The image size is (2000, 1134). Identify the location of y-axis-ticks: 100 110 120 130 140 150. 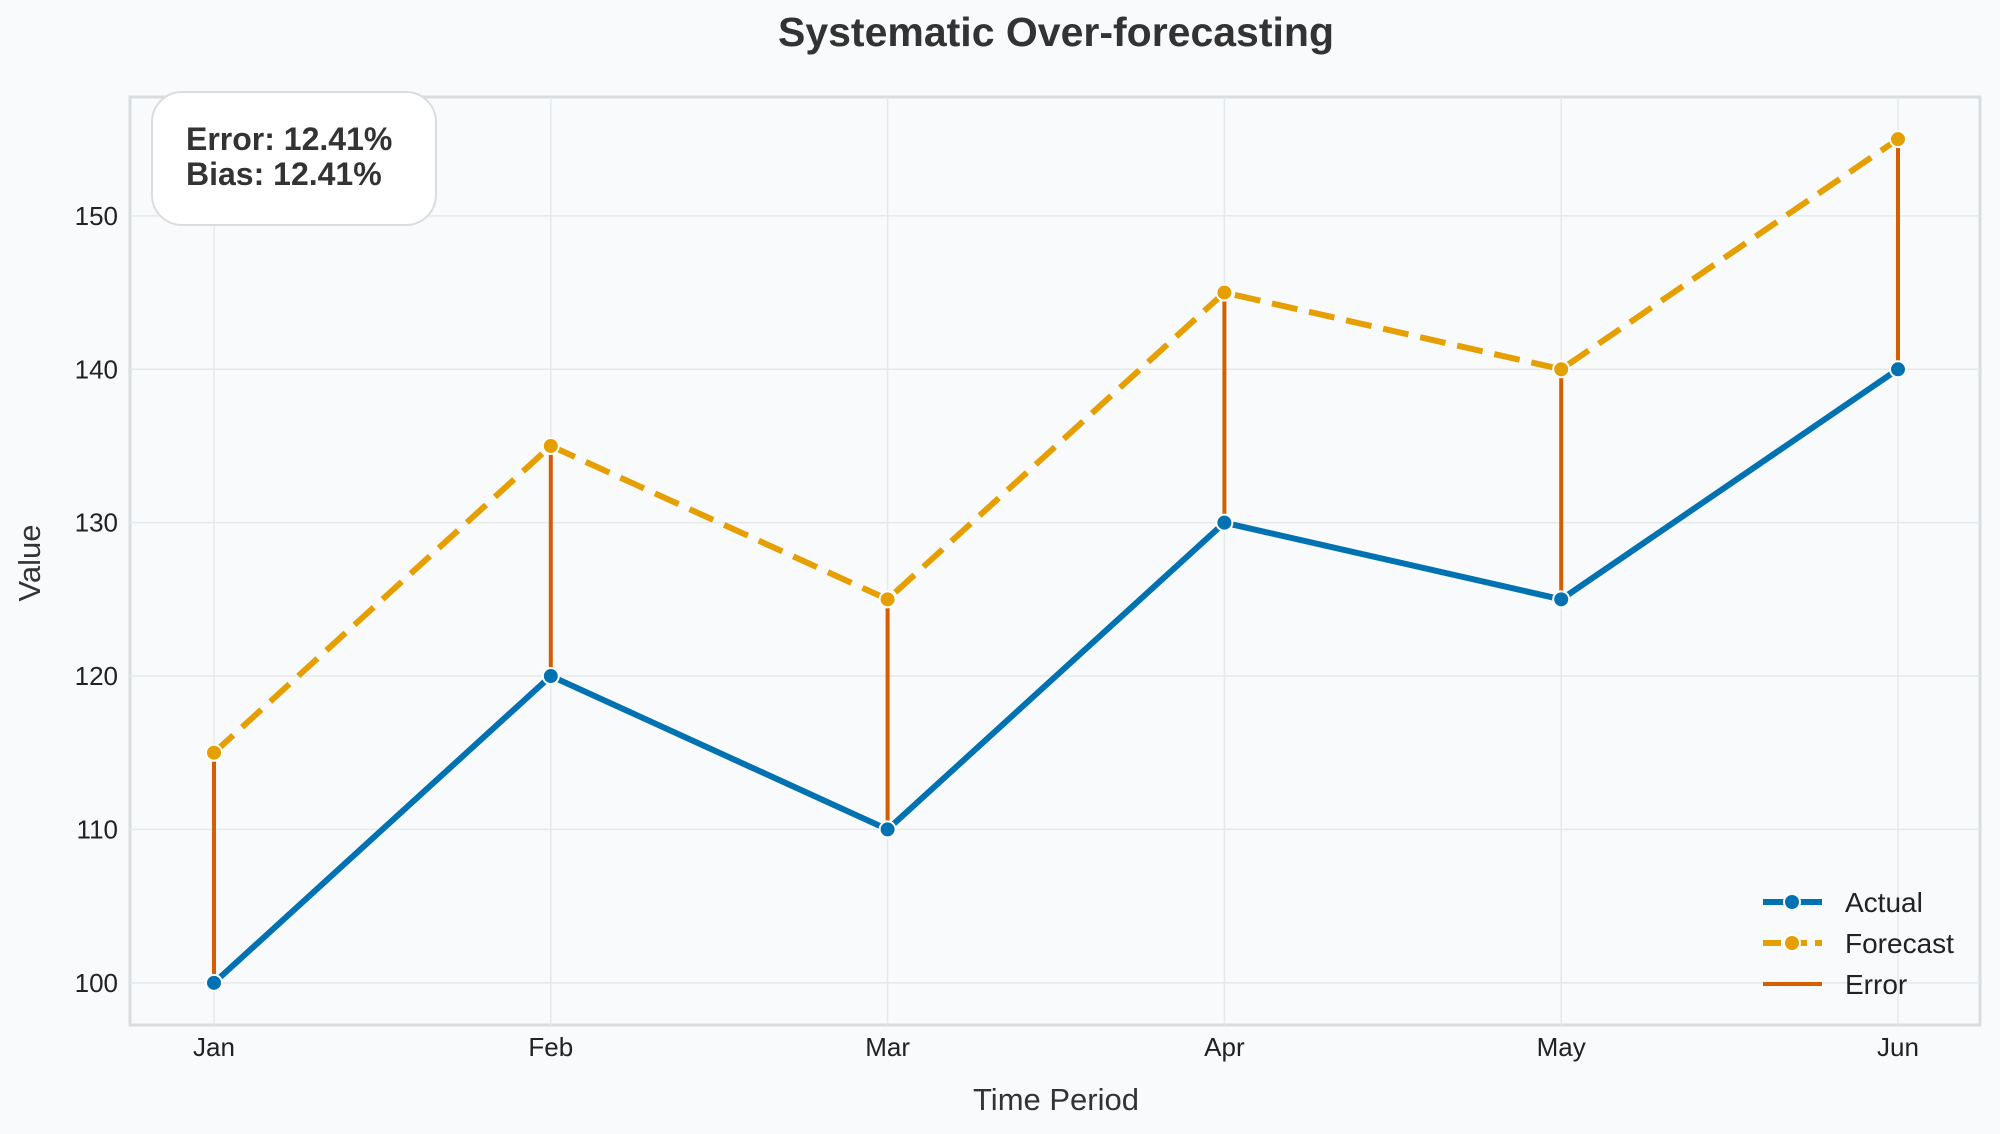
(96, 599).